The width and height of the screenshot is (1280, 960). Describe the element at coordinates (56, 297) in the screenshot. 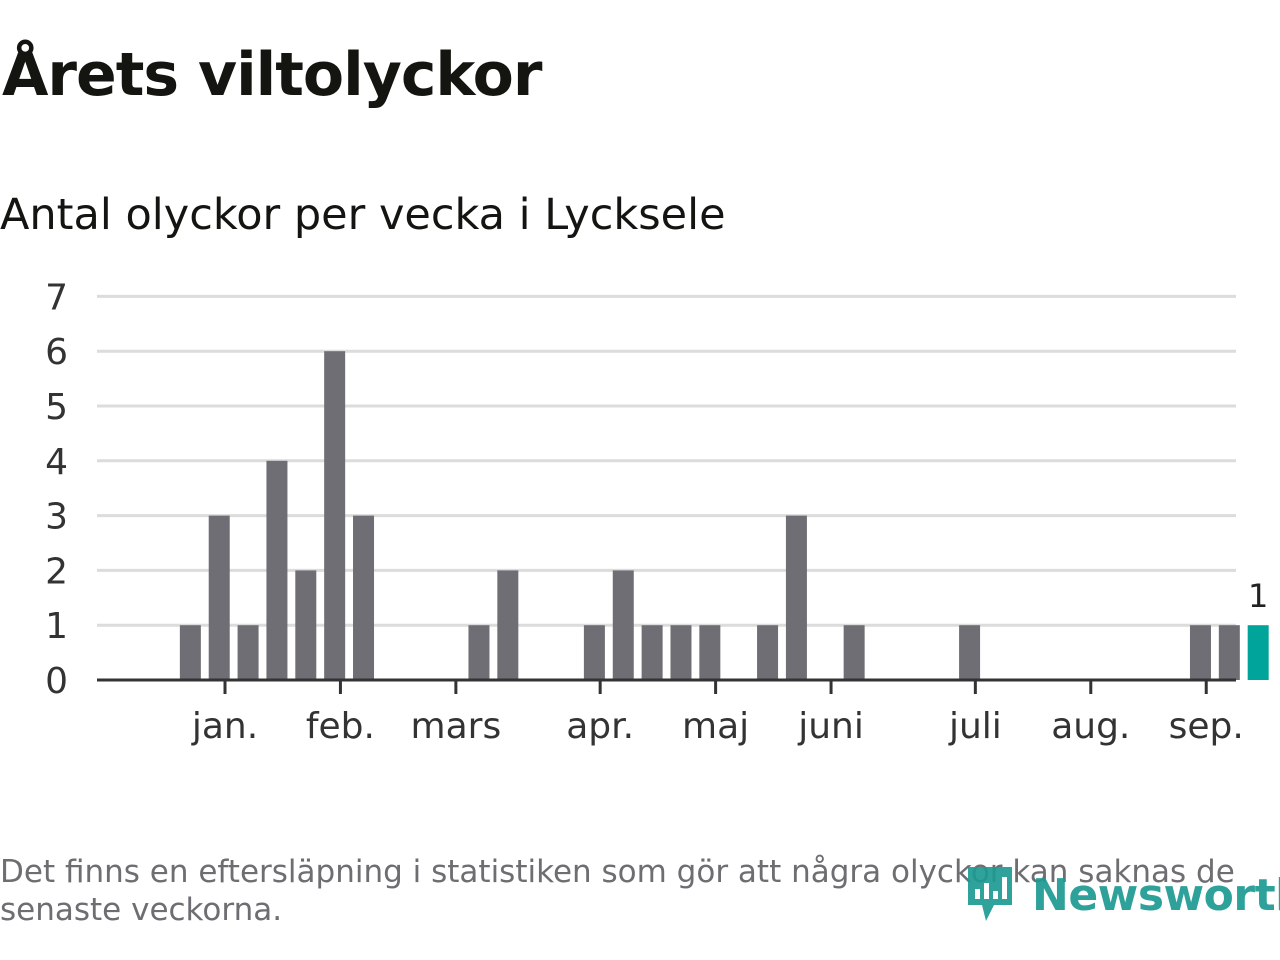

I see `y-tick-label: 7` at that location.